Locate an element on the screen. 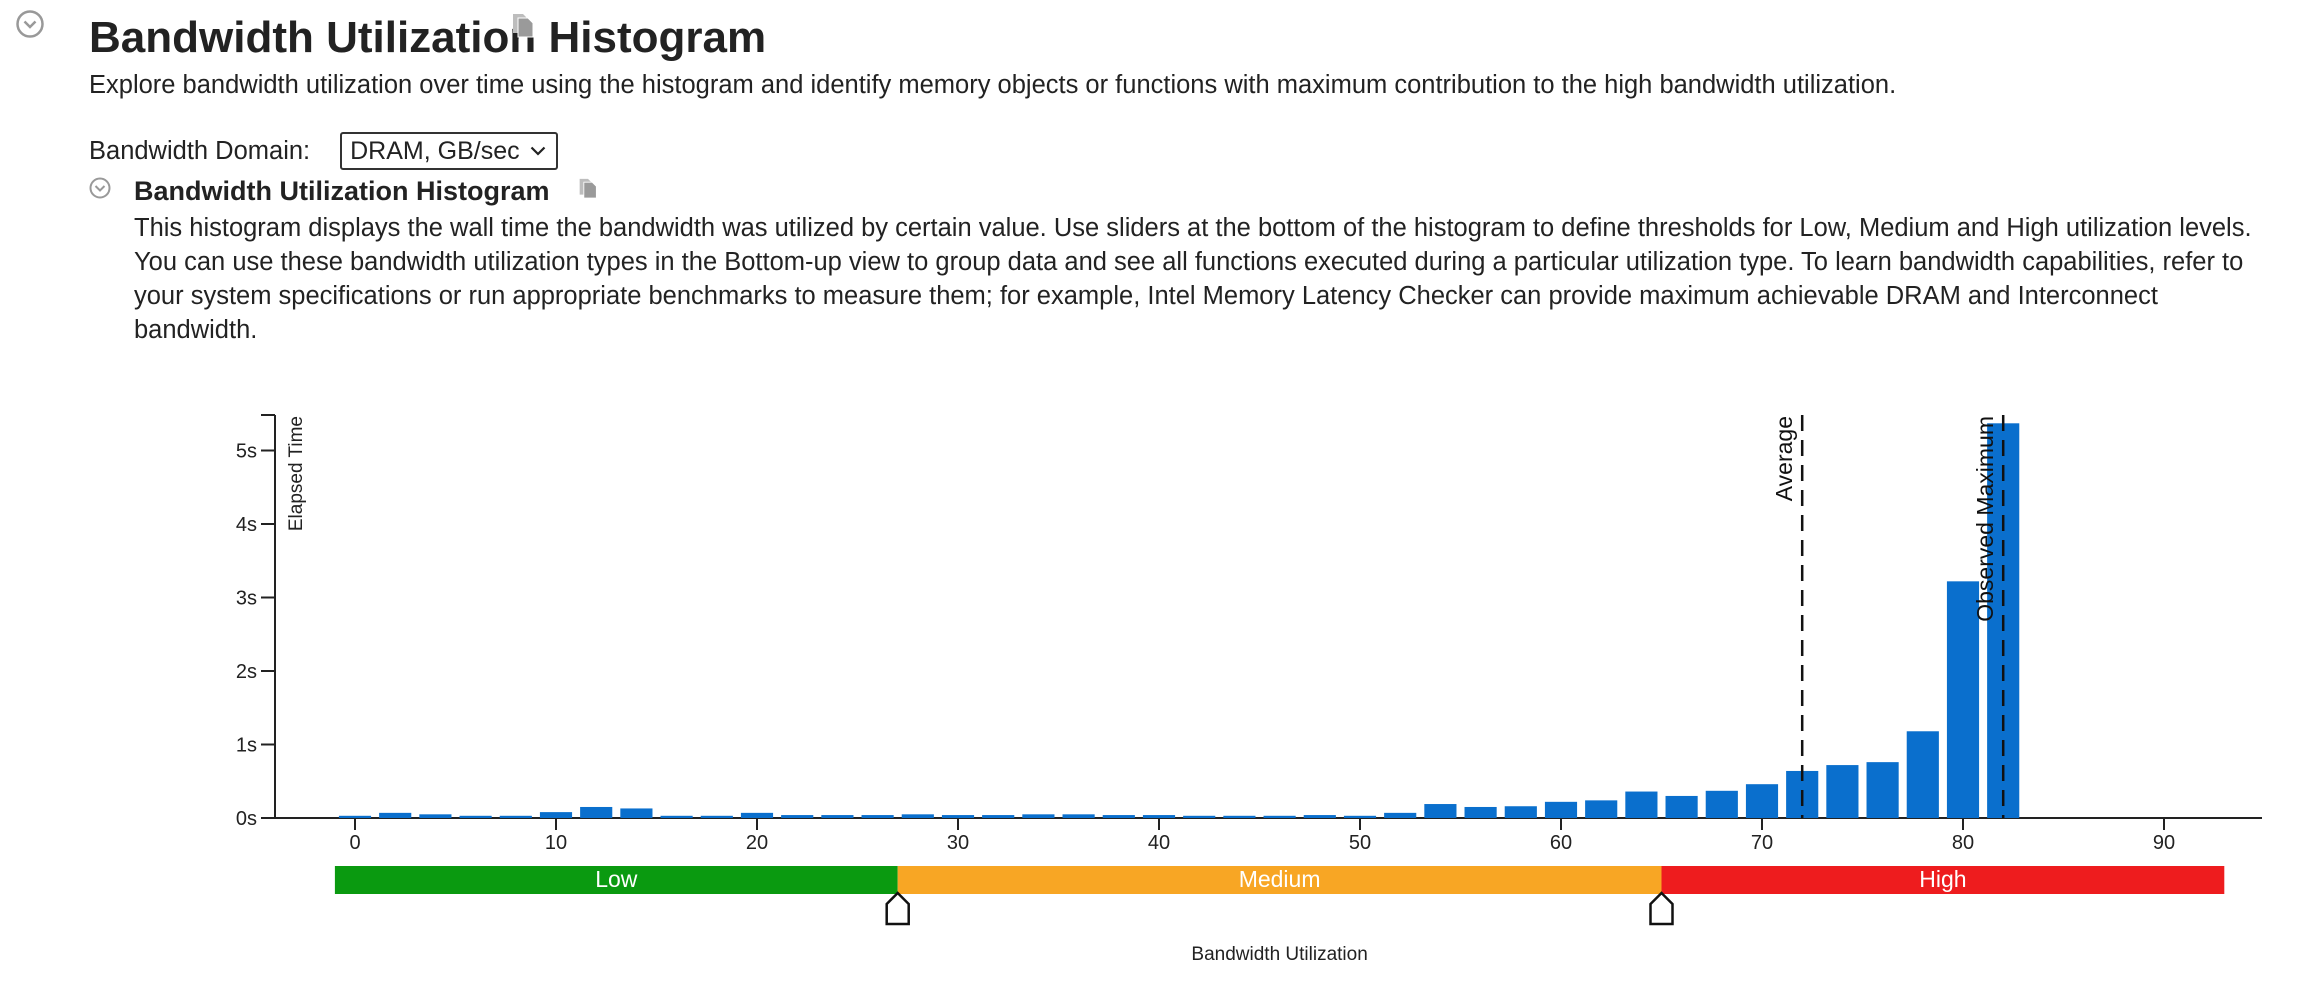 The image size is (2302, 992). threshold-medium-segment is located at coordinates (1279, 880).